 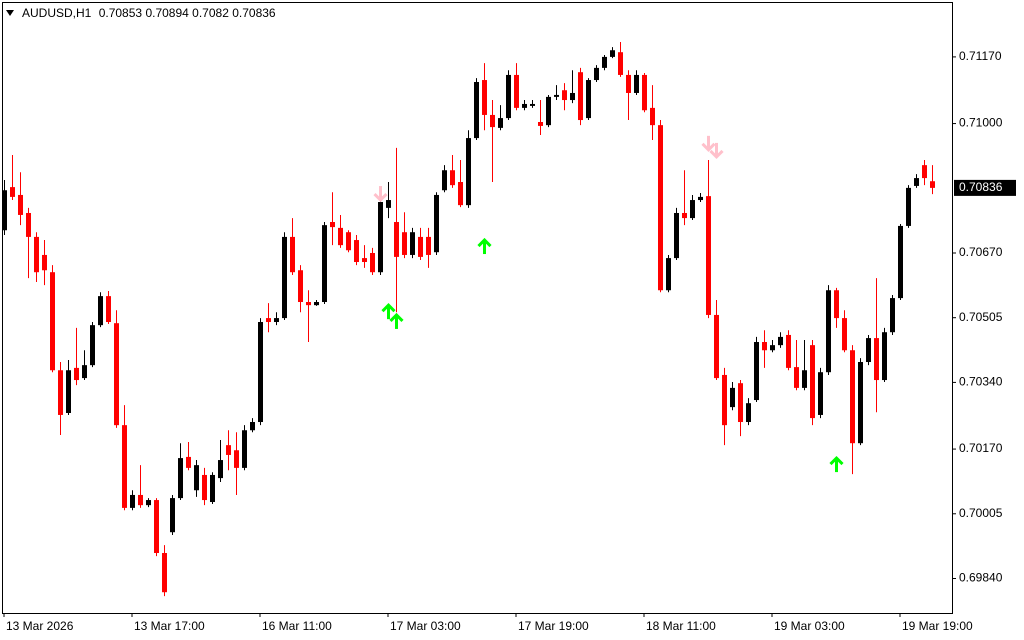 I want to click on y-tick-label: 0.70005, so click(x=981, y=513).